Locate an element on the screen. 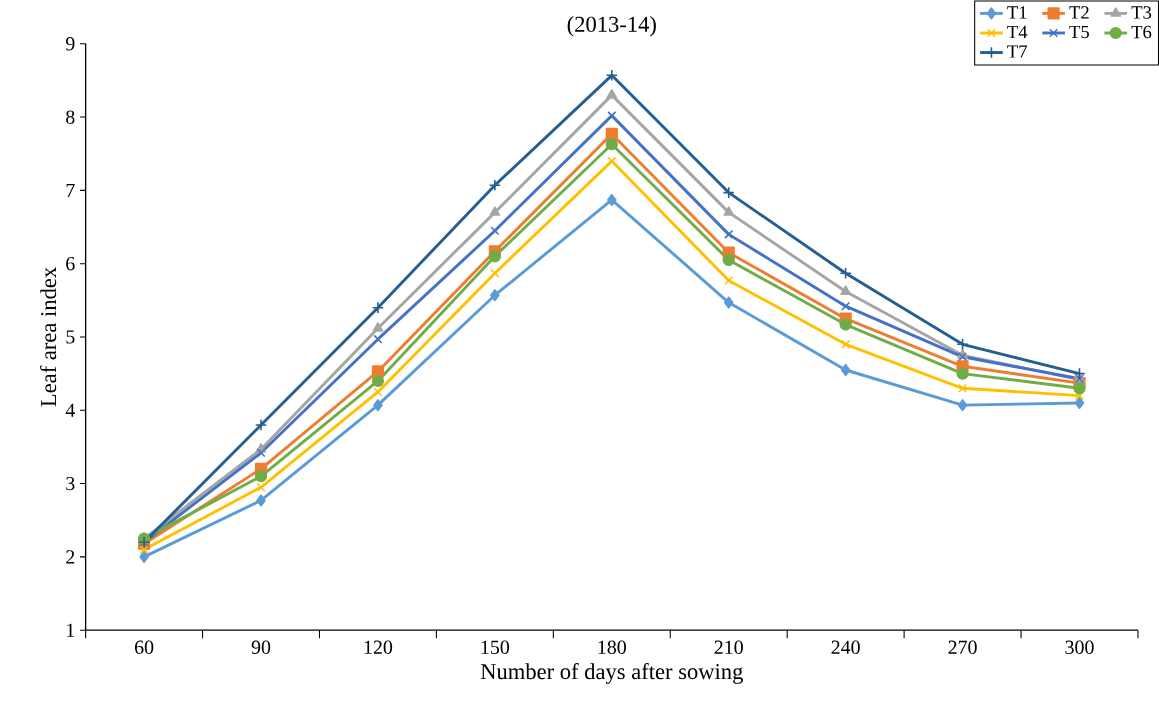  legend-label: T6 is located at coordinates (1141, 32).